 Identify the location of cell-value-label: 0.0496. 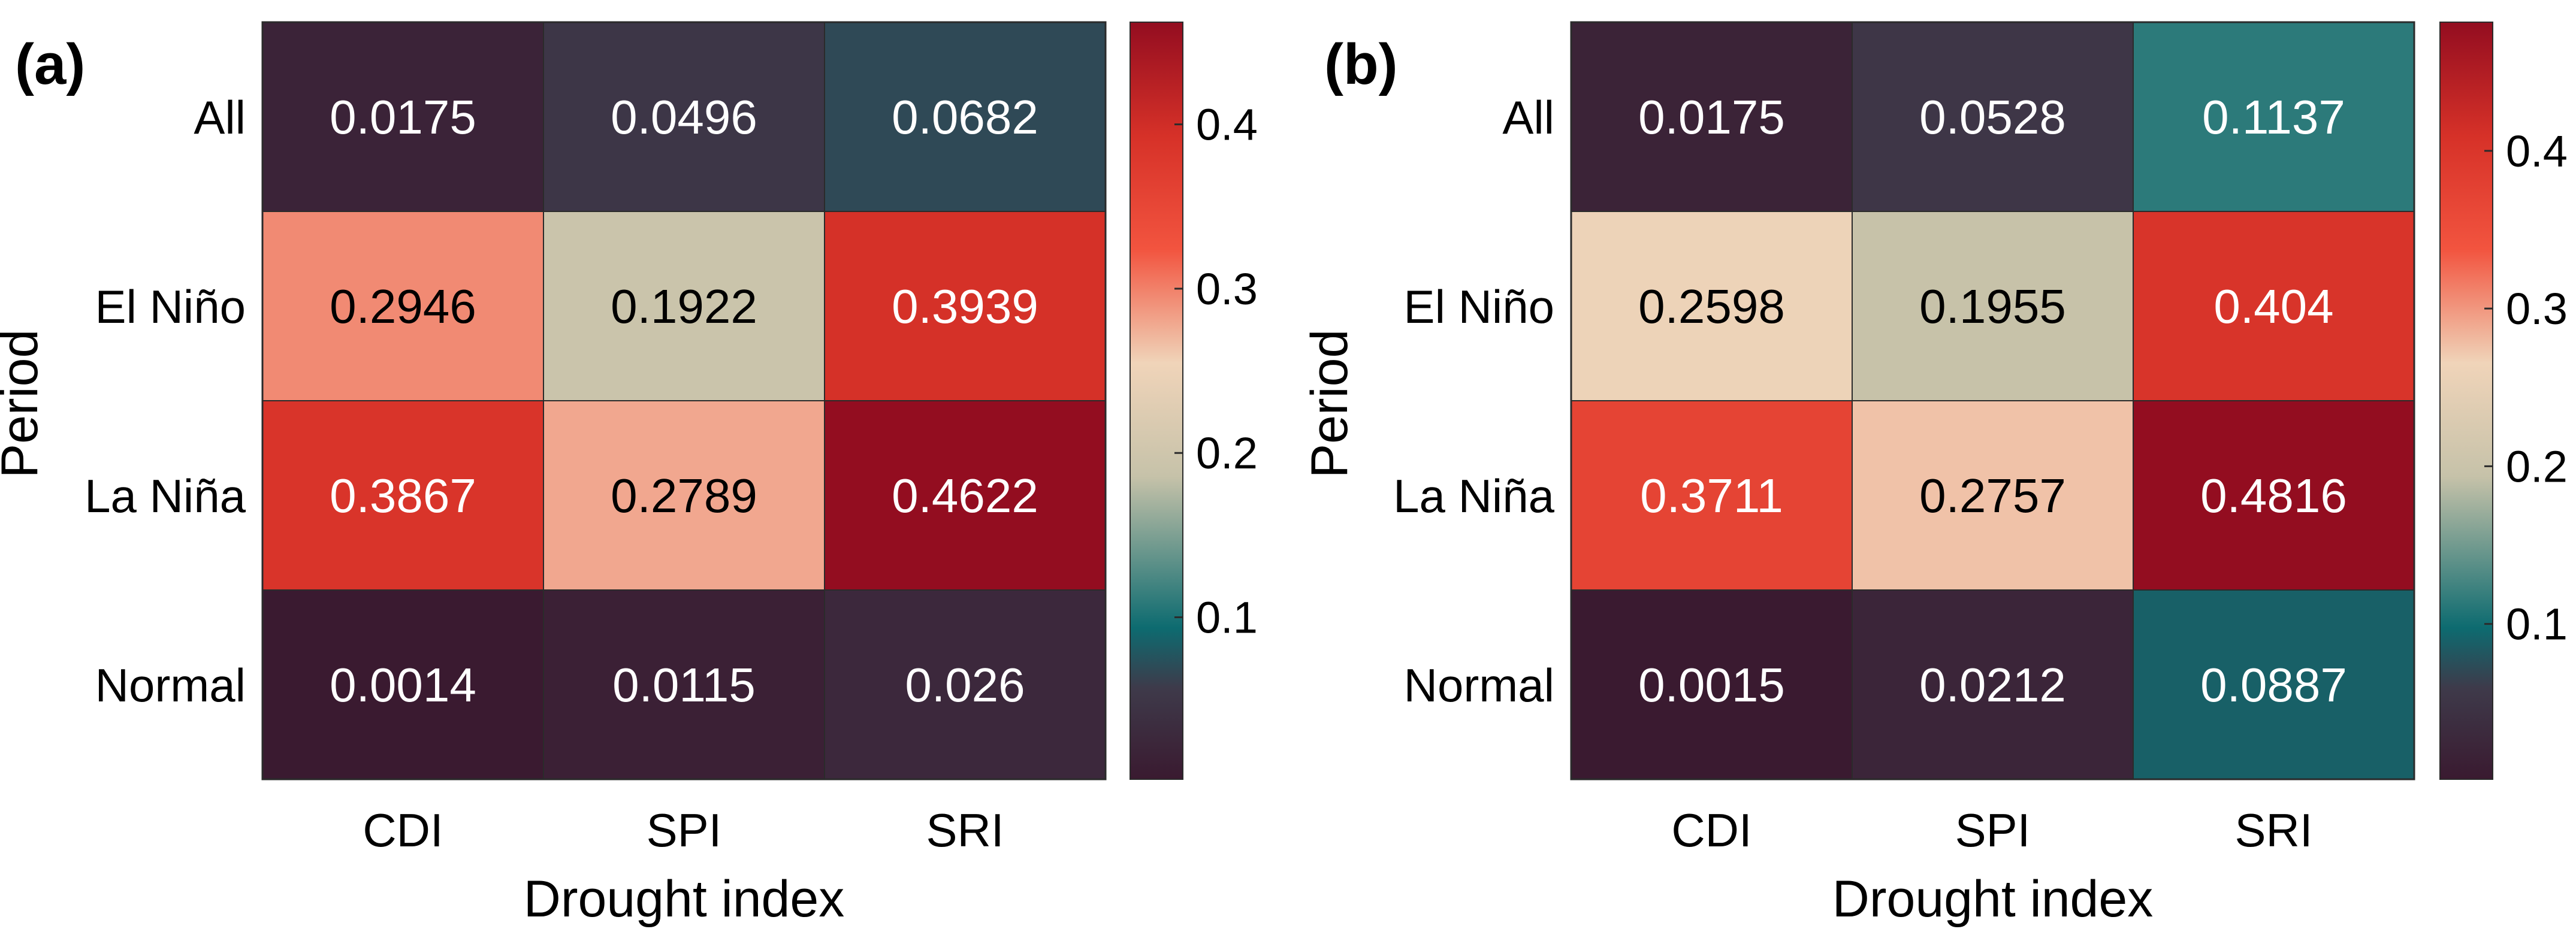
(684, 117).